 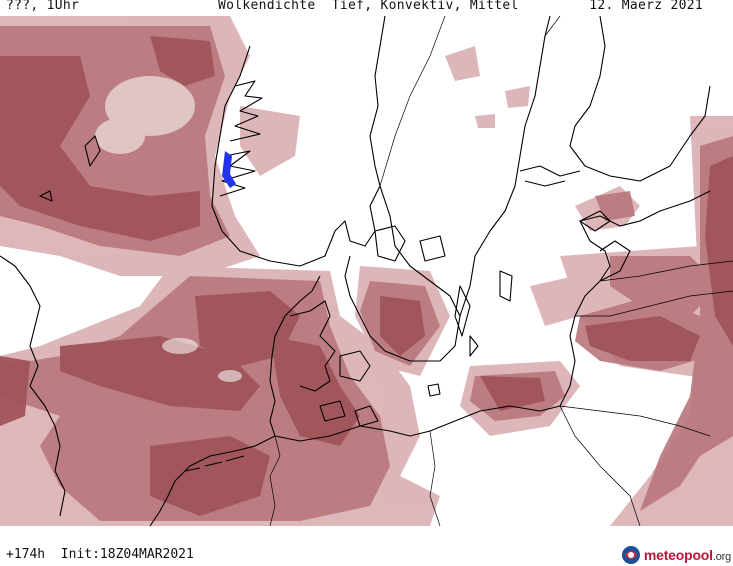 I want to click on lake-highlight, so click(x=229, y=169).